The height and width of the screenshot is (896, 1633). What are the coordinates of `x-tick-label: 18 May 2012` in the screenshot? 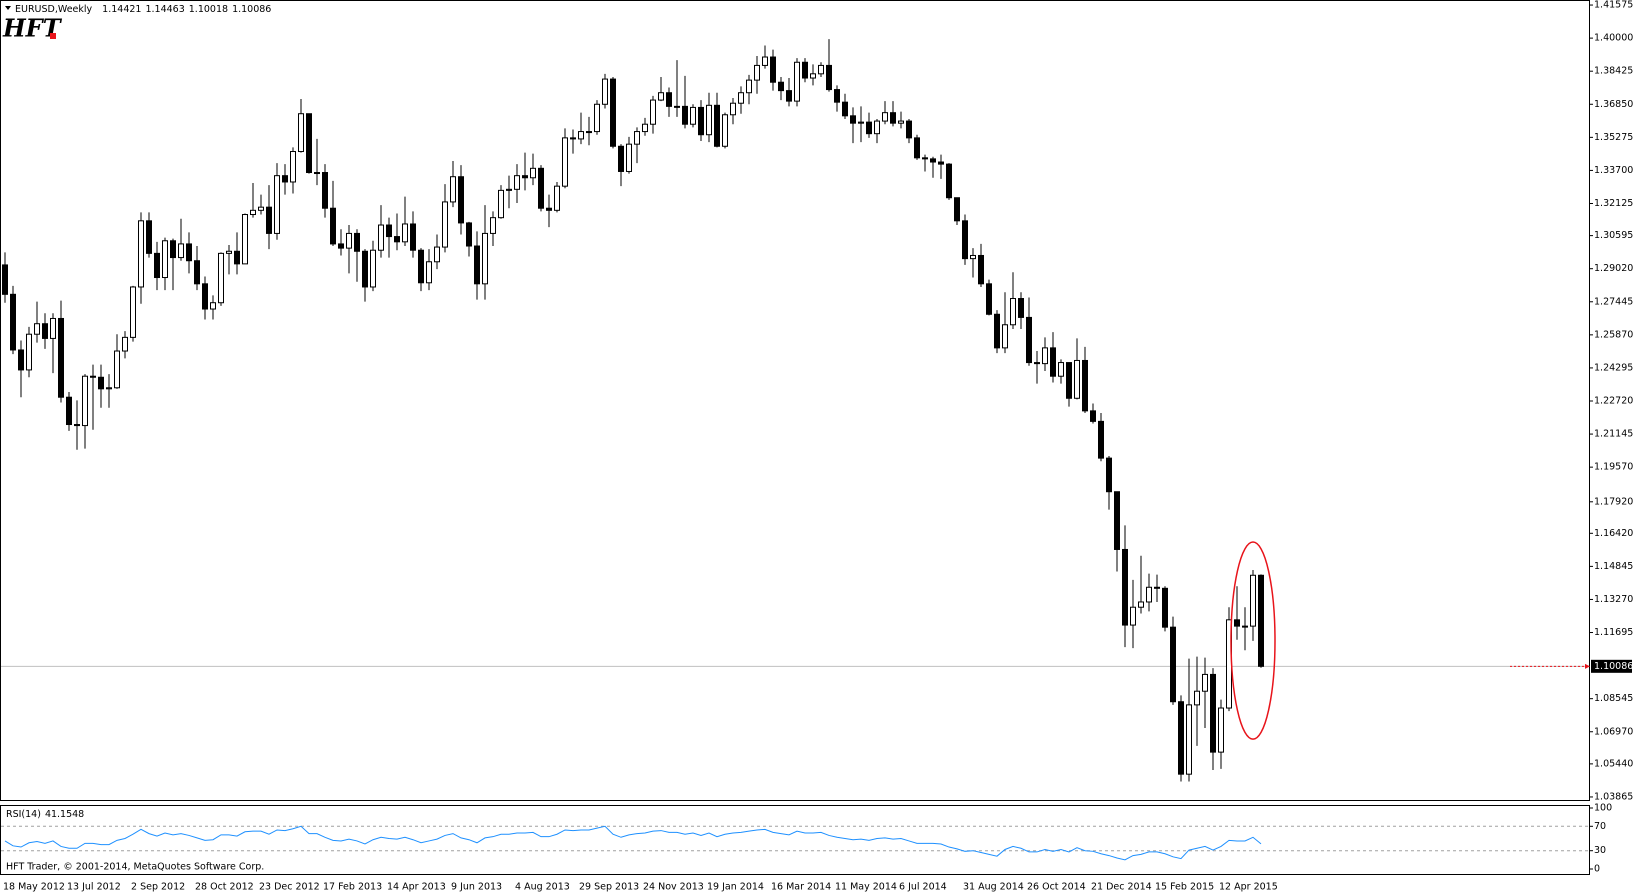 It's located at (34, 887).